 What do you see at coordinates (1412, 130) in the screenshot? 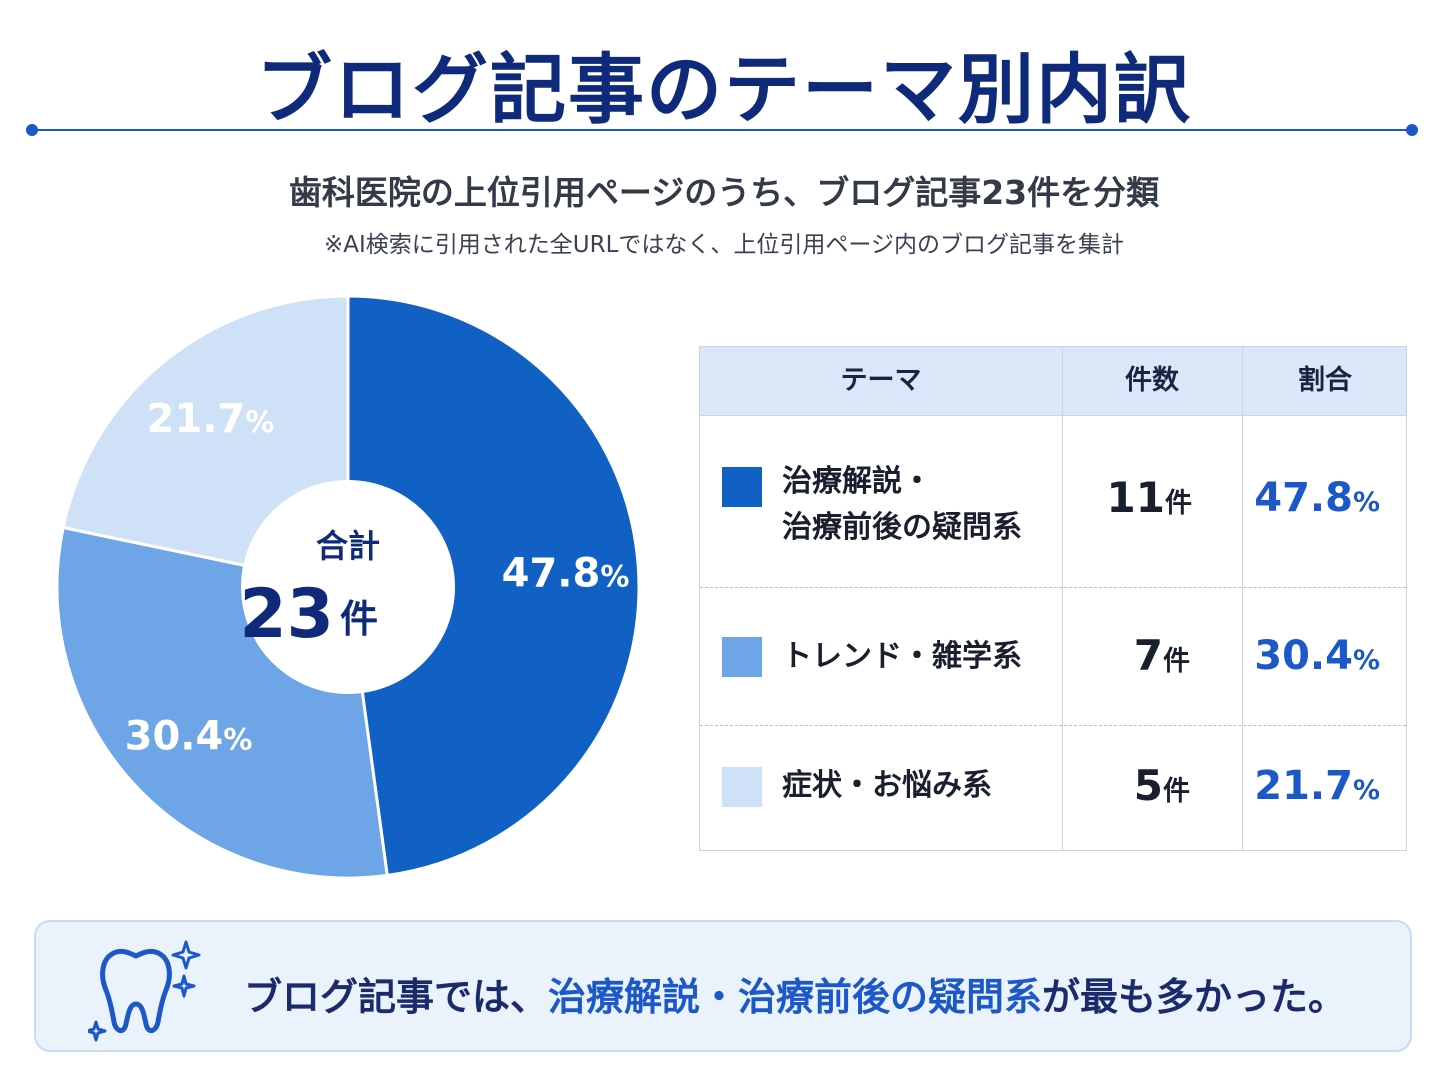
I see `rule-right-dot` at bounding box center [1412, 130].